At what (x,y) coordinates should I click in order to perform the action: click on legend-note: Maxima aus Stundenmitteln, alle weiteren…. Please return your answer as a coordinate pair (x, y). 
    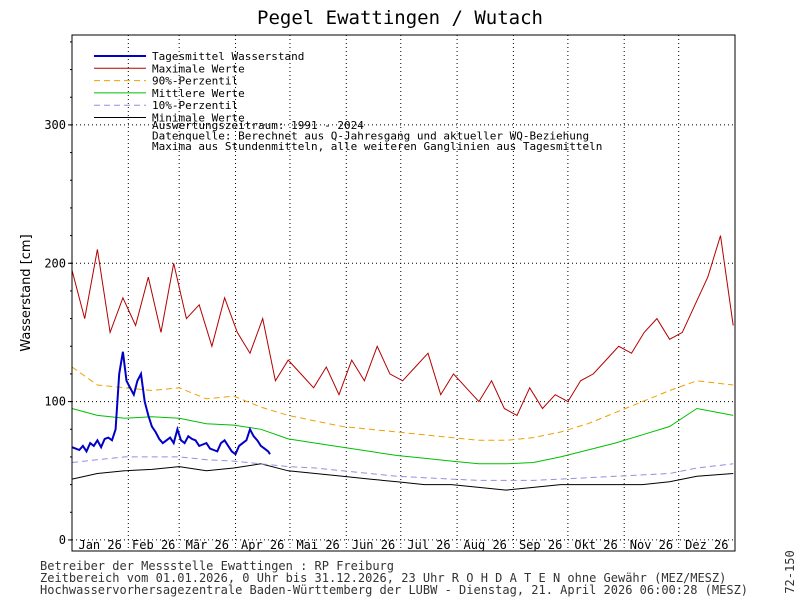
    Looking at the image, I should click on (377, 146).